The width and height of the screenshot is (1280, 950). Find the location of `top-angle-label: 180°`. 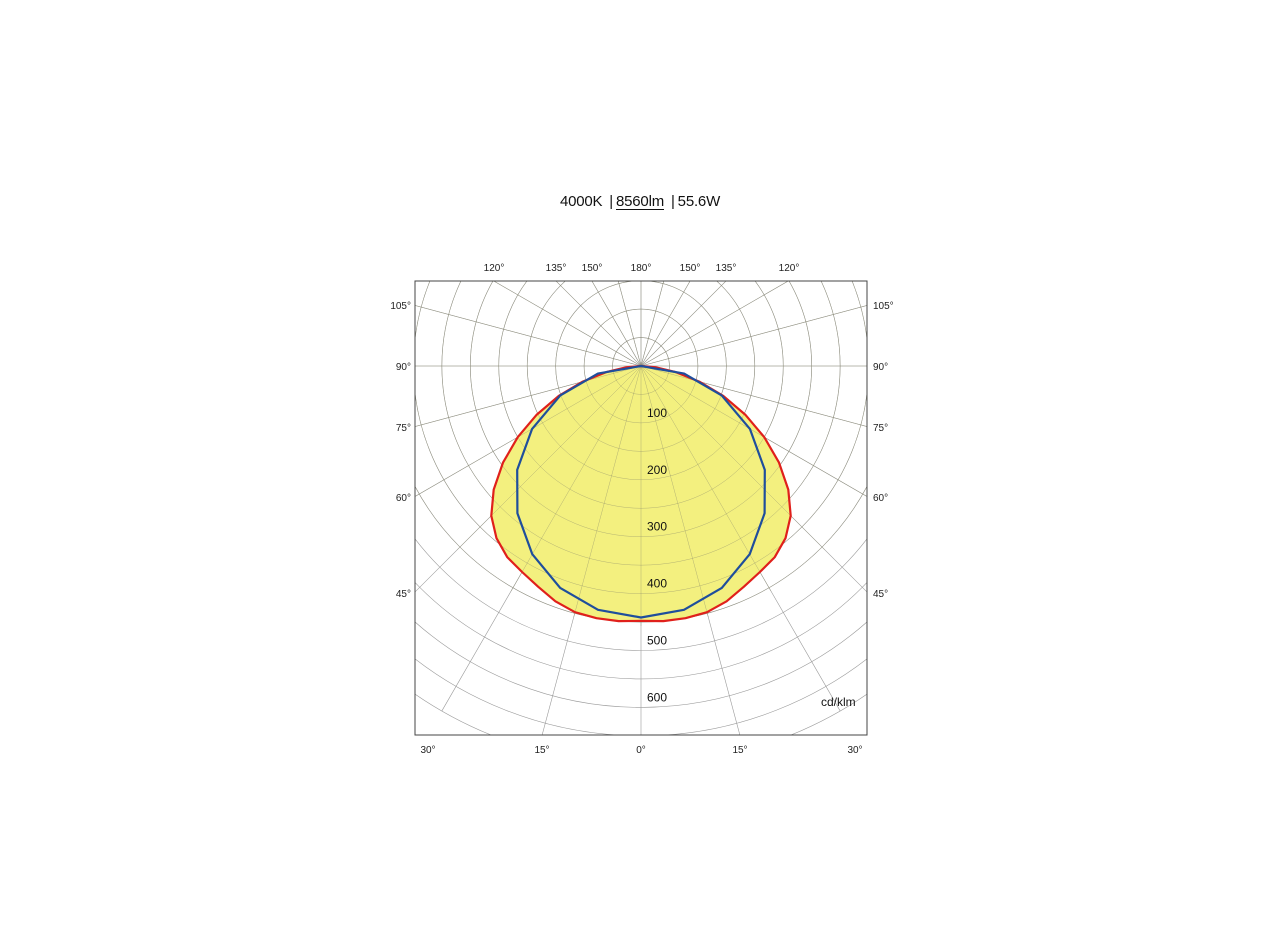

top-angle-label: 180° is located at coordinates (641, 268).